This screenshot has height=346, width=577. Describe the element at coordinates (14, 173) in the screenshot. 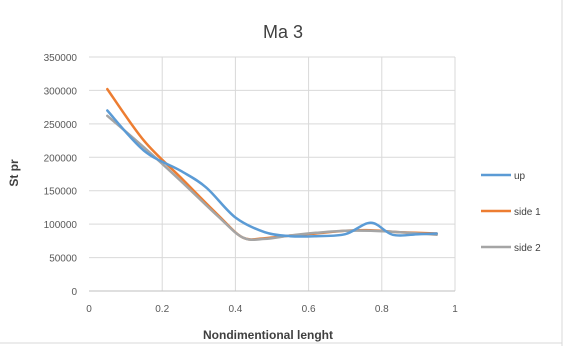

I see `y-axis-title: St pr` at that location.